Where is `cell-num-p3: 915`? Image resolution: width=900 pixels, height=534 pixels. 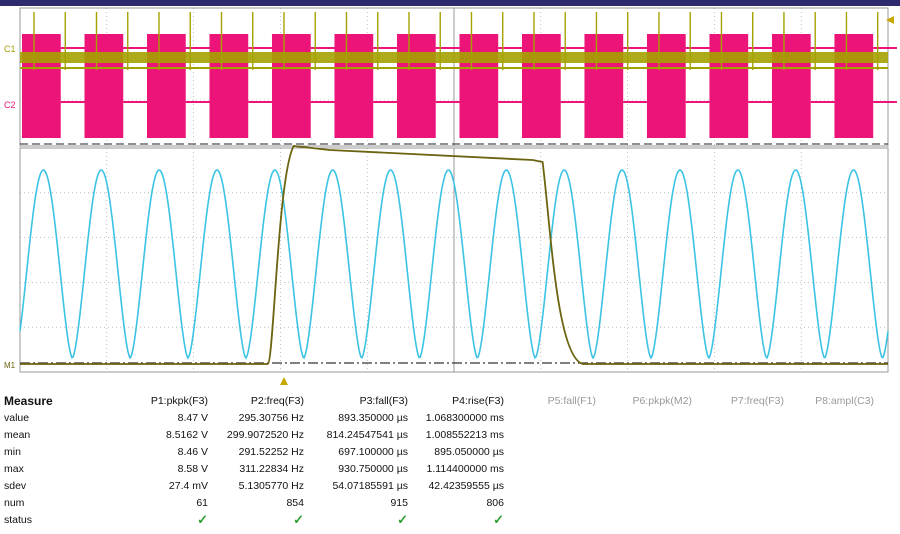
cell-num-p3: 915 is located at coordinates (399, 502).